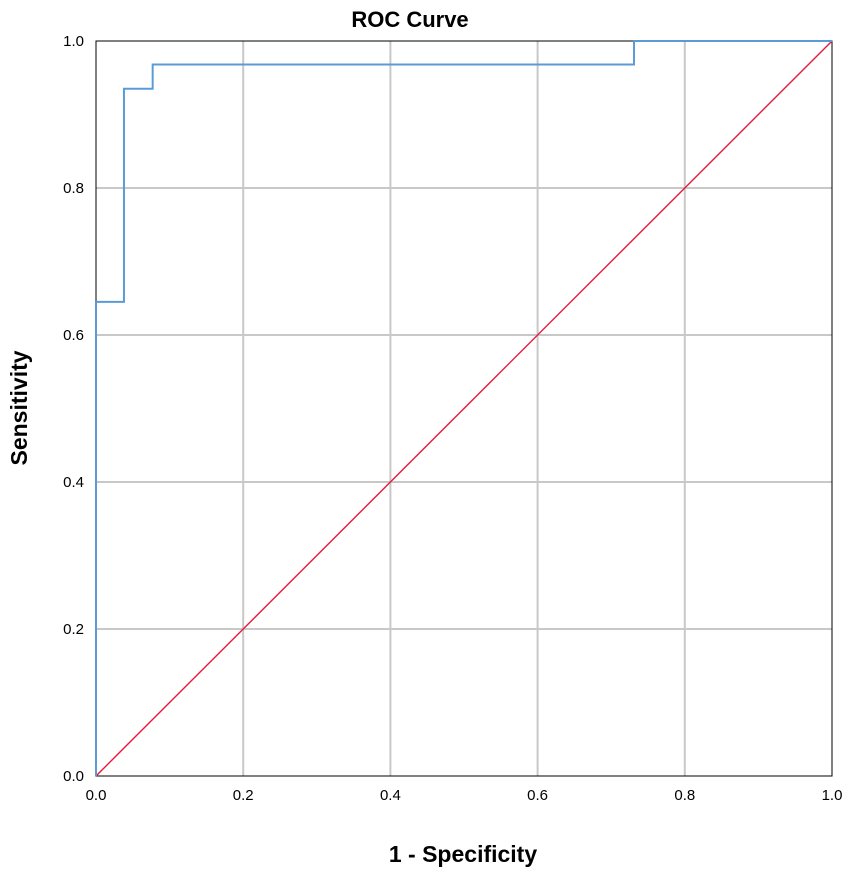  I want to click on y-axis-title: Sensitivity, so click(19, 407).